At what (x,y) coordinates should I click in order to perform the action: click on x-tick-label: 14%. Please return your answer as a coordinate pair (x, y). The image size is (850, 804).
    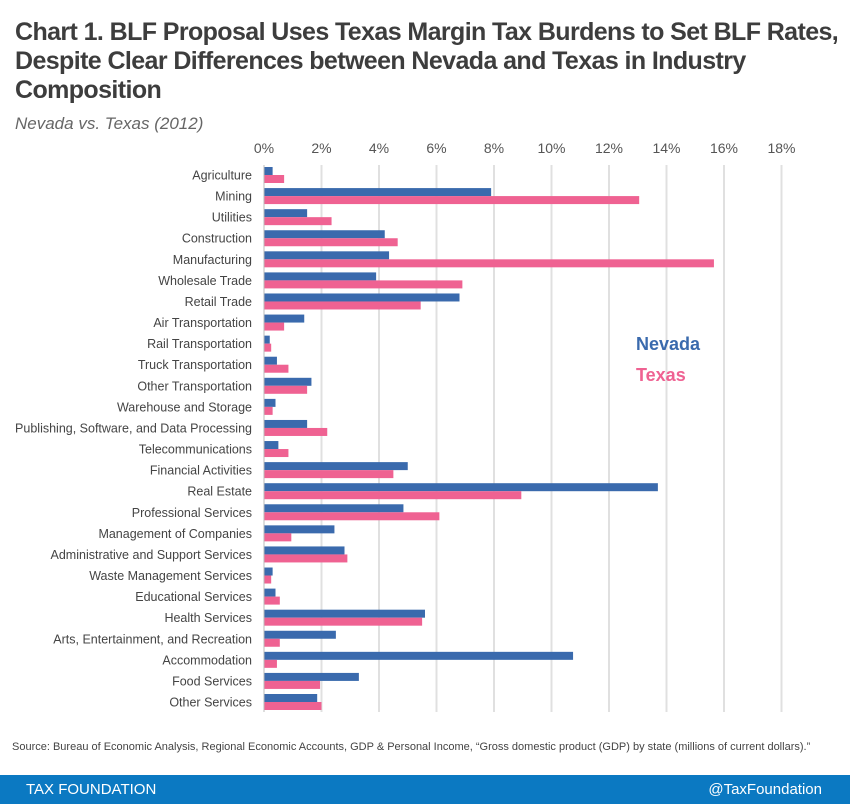
    Looking at the image, I should click on (666, 148).